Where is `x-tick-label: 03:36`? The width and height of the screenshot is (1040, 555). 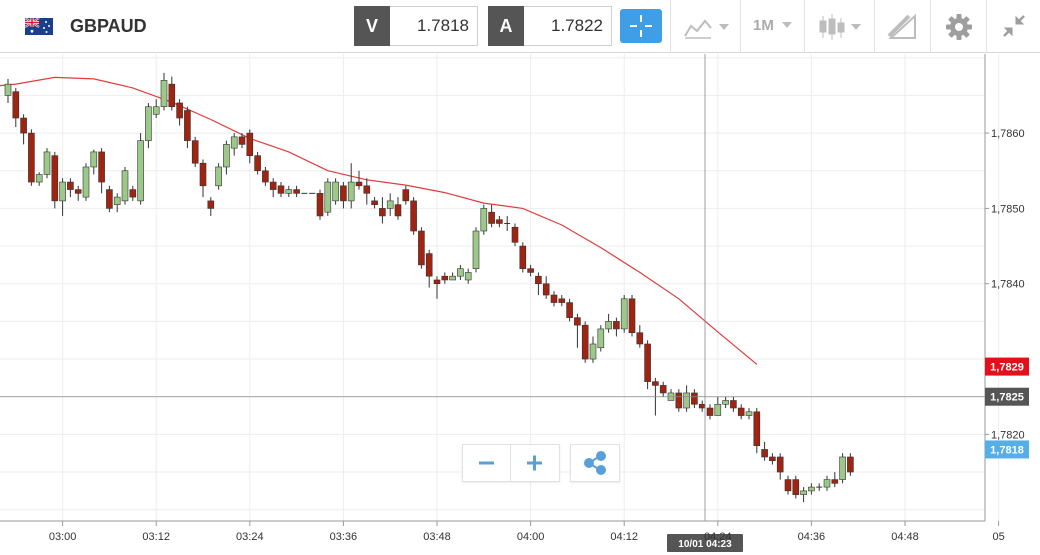
x-tick-label: 03:36 is located at coordinates (344, 537).